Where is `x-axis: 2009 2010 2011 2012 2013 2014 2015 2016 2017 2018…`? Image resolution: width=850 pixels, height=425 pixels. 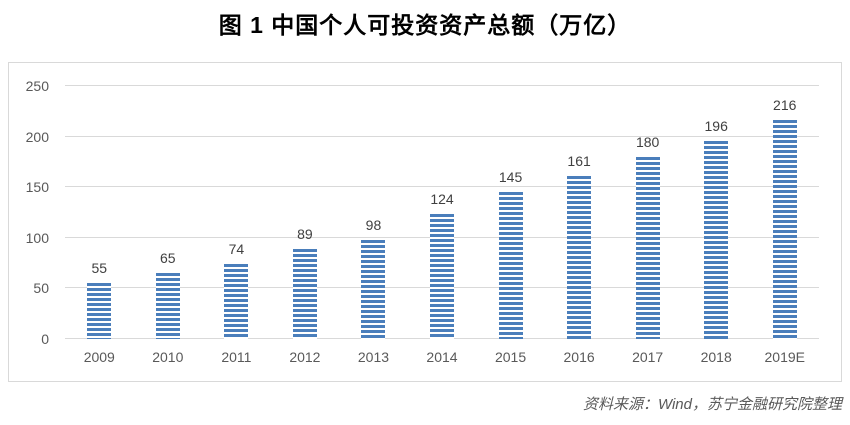
x-axis: 2009 2010 2011 2012 2013 2014 2015 2016 2017 2018… is located at coordinates (442, 357).